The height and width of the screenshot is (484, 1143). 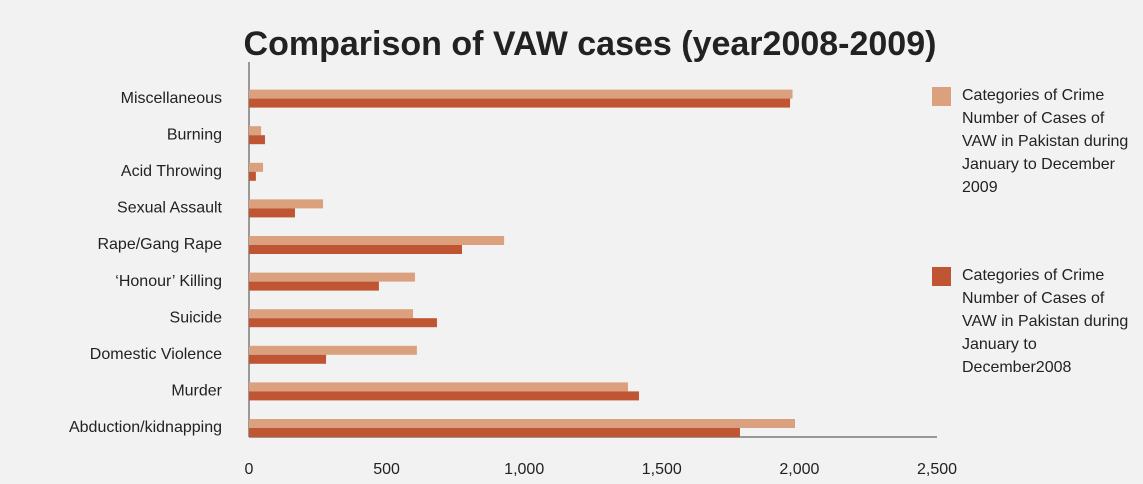 What do you see at coordinates (386, 469) in the screenshot?
I see `x-tick-label: 500` at bounding box center [386, 469].